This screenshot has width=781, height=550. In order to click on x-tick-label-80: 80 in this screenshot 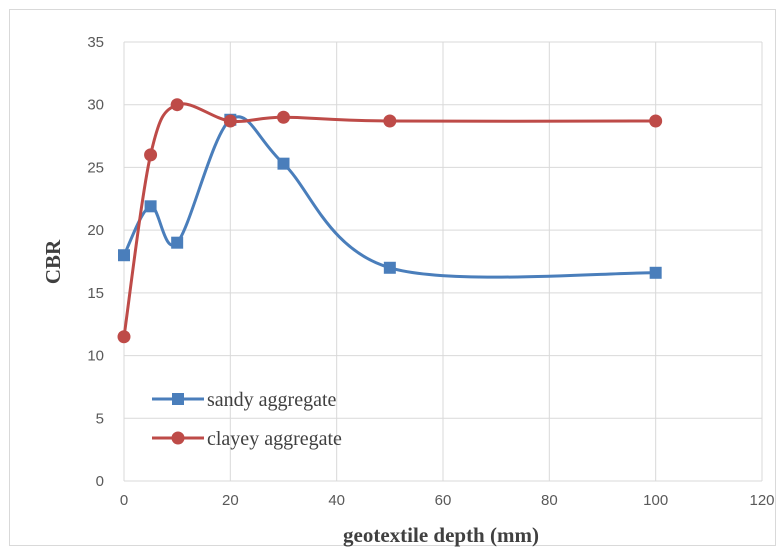, I will do `click(549, 500)`.